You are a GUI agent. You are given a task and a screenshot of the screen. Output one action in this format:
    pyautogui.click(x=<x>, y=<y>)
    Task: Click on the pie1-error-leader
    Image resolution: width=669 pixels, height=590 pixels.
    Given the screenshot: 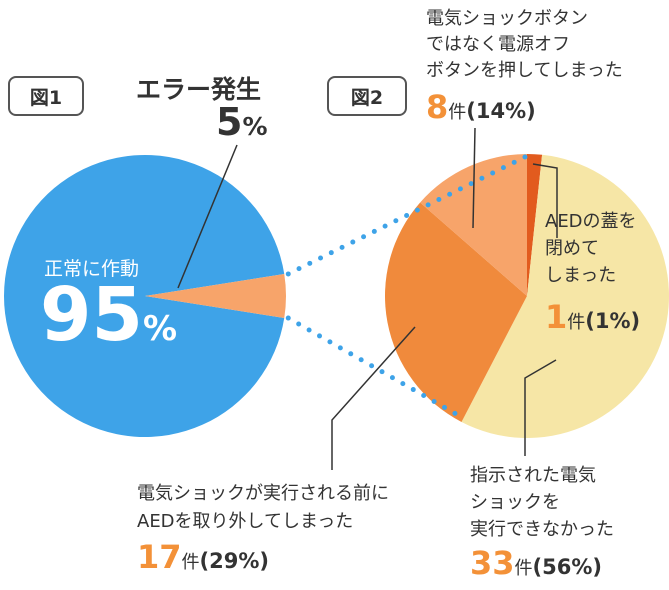 What is the action you would take?
    pyautogui.click(x=207, y=216)
    